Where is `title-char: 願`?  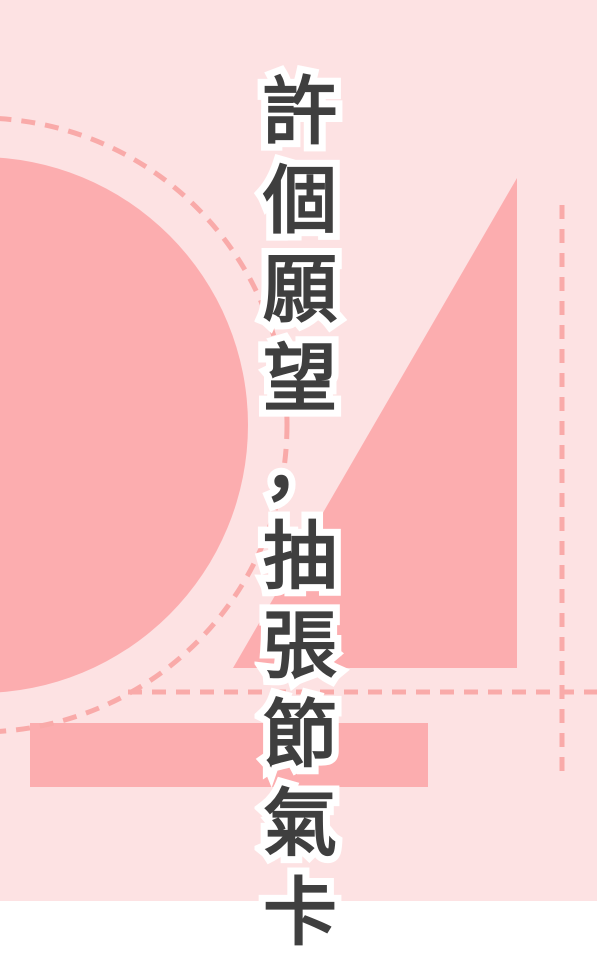 title-char: 願 is located at coordinates (300, 290).